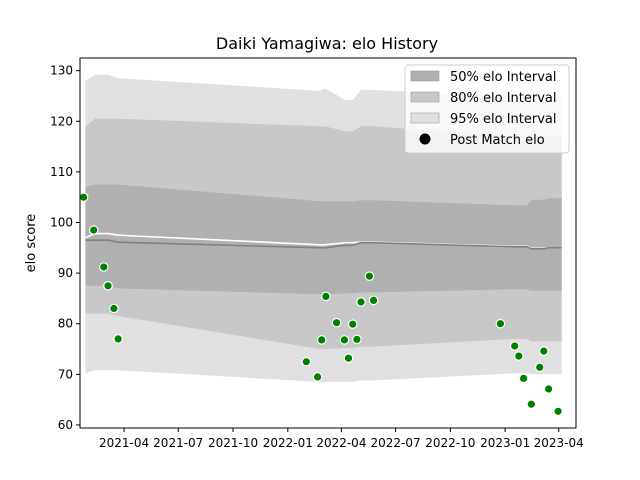  What do you see at coordinates (61, 172) in the screenshot?
I see `y-tick-label: 110` at bounding box center [61, 172].